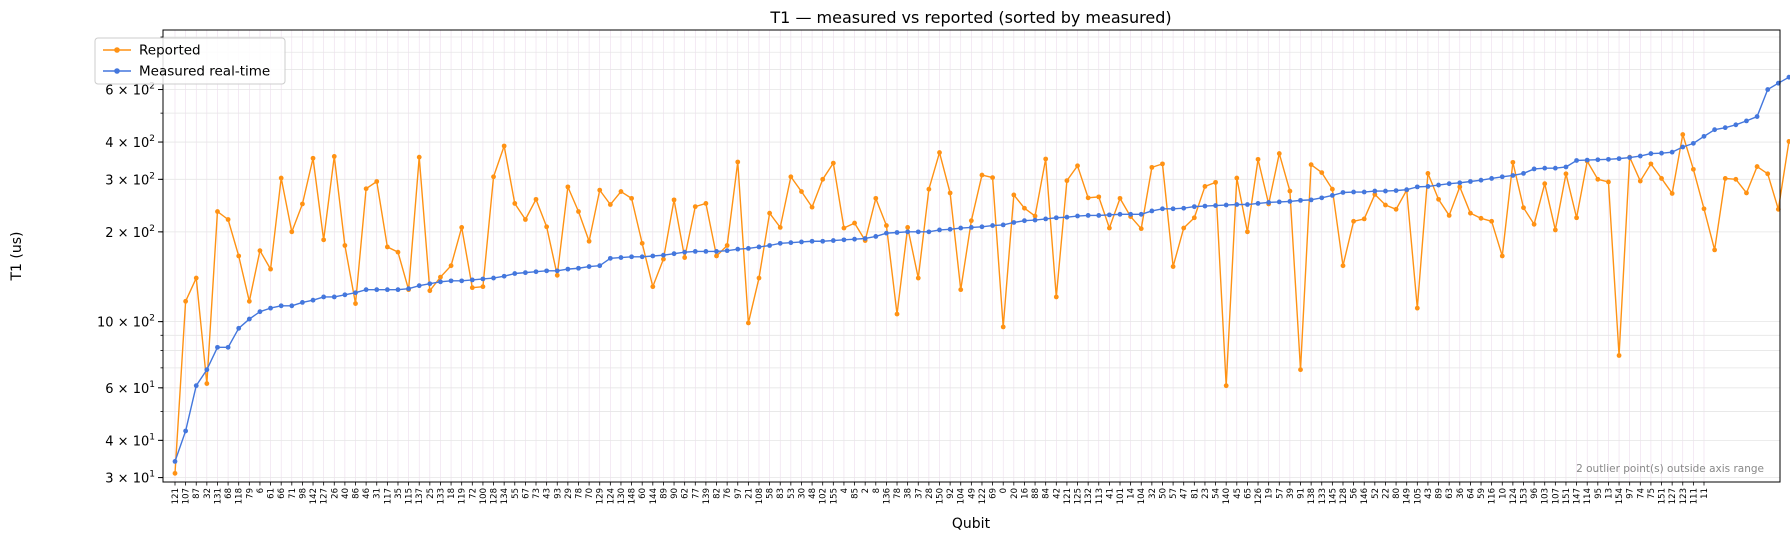 The width and height of the screenshot is (1790, 540). I want to click on x-tick-label: 97, so click(1631, 493).